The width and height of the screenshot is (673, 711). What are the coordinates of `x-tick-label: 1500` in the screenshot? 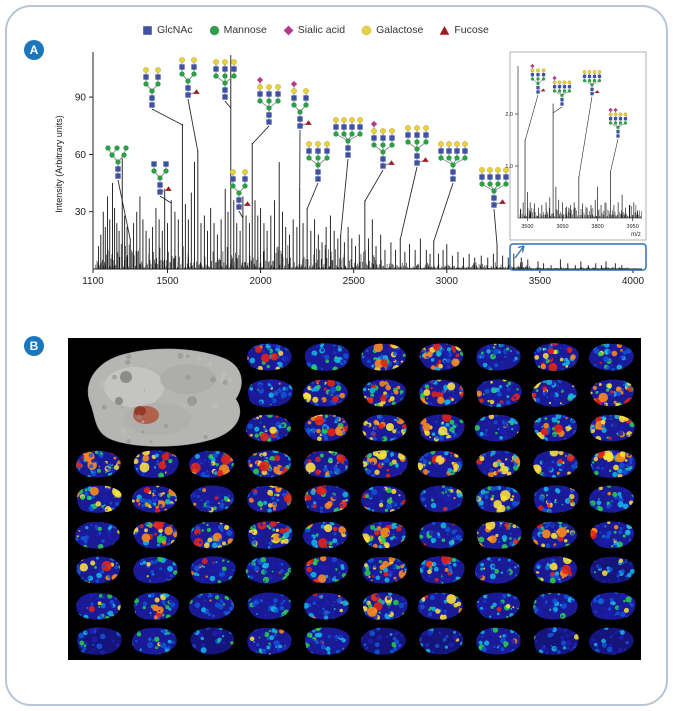 It's located at (167, 281).